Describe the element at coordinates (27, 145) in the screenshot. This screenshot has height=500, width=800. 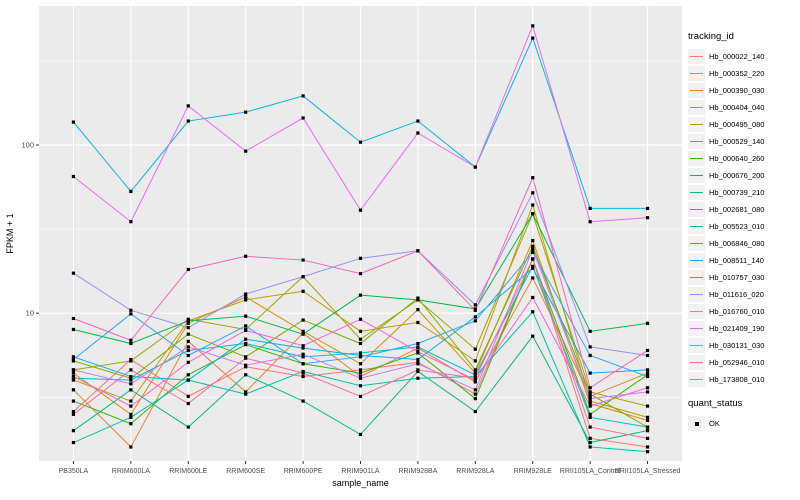
I see `y-tick-label: 100` at that location.